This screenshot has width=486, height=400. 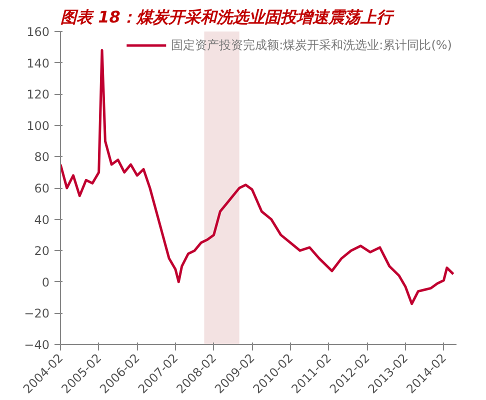 I want to click on y-tick-label: 140, so click(x=38, y=63).